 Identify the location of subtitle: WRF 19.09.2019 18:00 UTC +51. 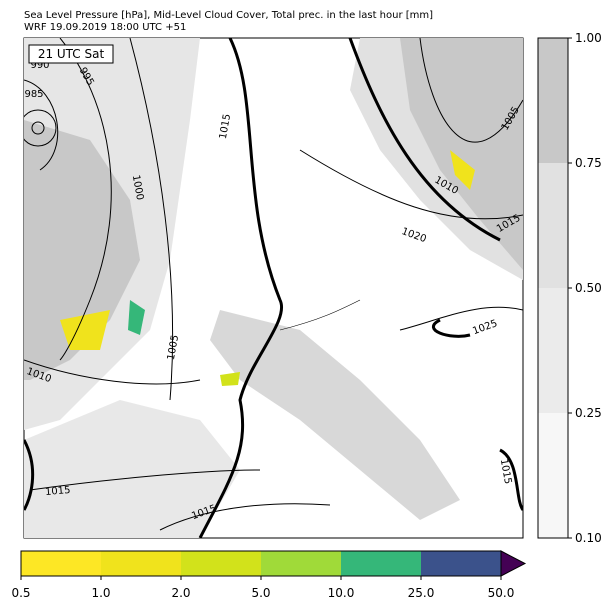
(105, 27).